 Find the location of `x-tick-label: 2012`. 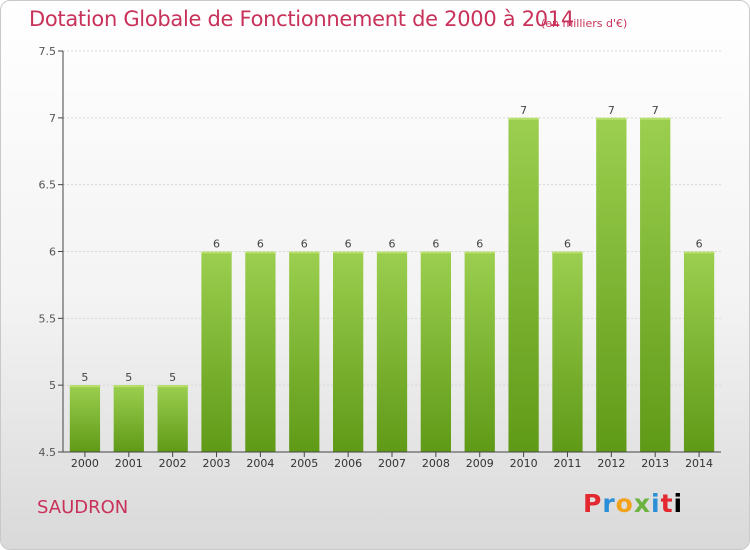

x-tick-label: 2012 is located at coordinates (611, 463).